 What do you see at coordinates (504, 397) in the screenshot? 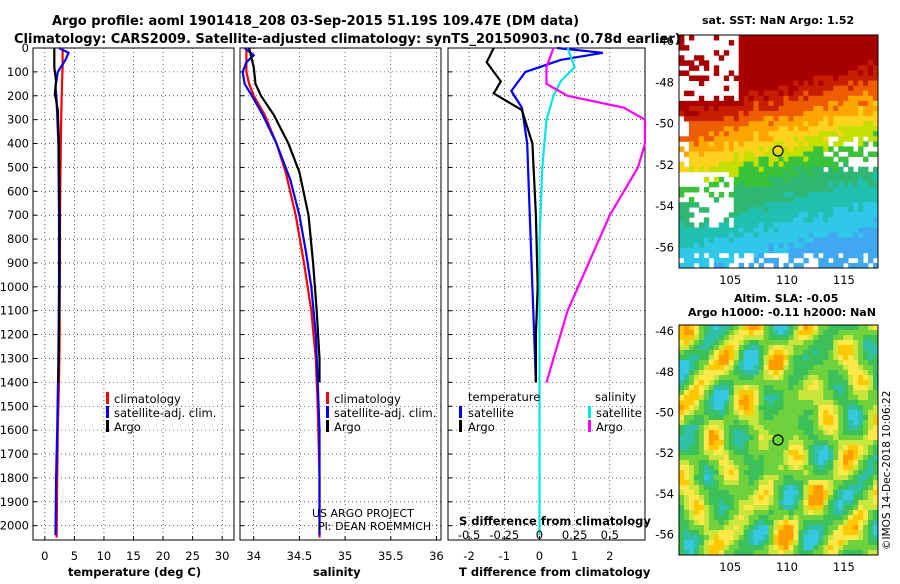
I see `legend-head-temperature: temperature` at bounding box center [504, 397].